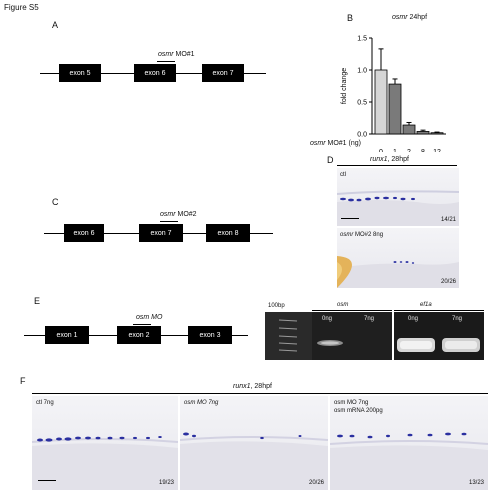  I want to click on chart-x-tick-label: 1, so click(395, 150).